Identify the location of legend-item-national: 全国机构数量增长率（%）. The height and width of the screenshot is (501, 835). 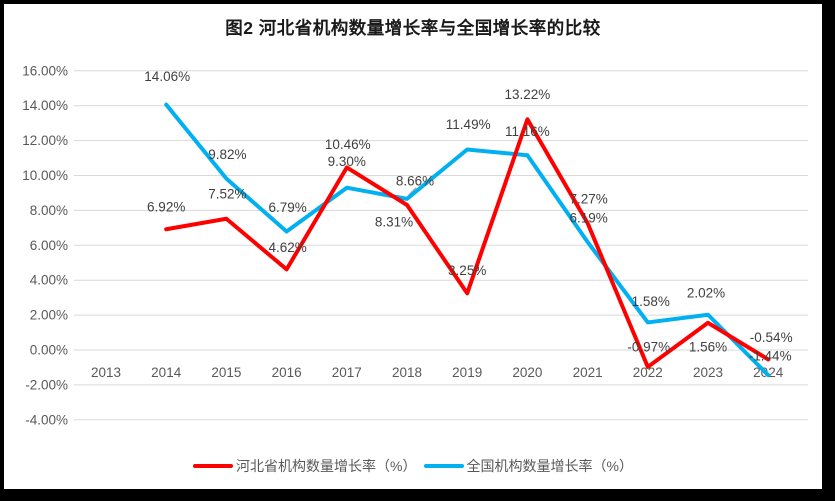
(528, 466).